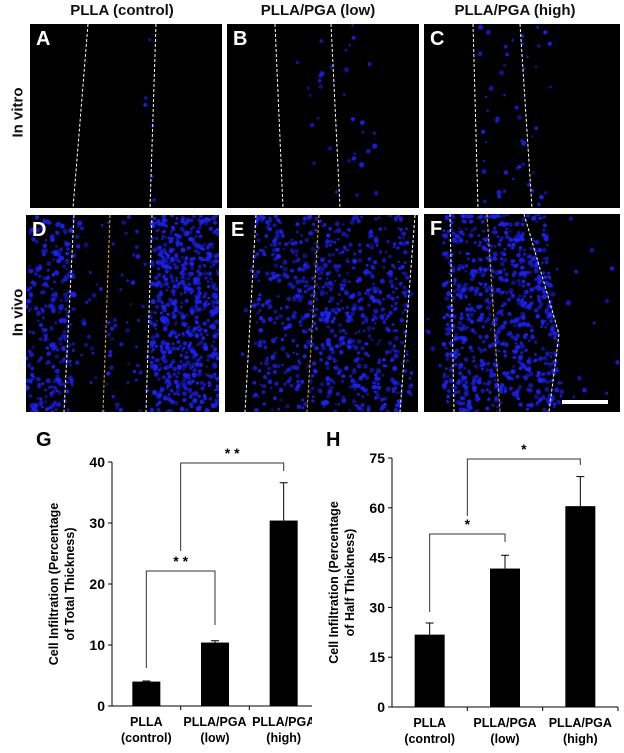 The height and width of the screenshot is (753, 624). I want to click on row-label-in-vivo: In vivo, so click(18, 312).